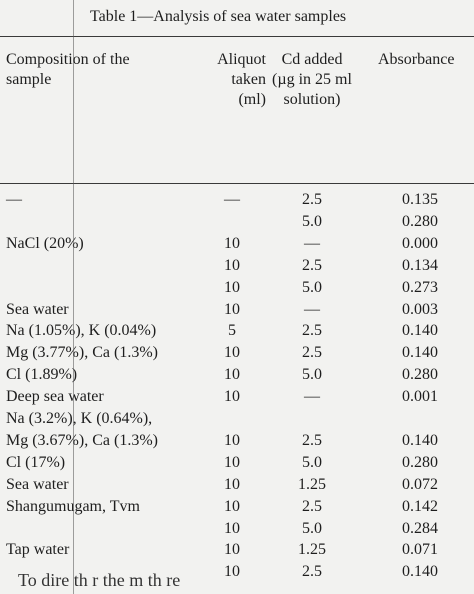  I want to click on table-cell-c4: 0.273, so click(420, 287).